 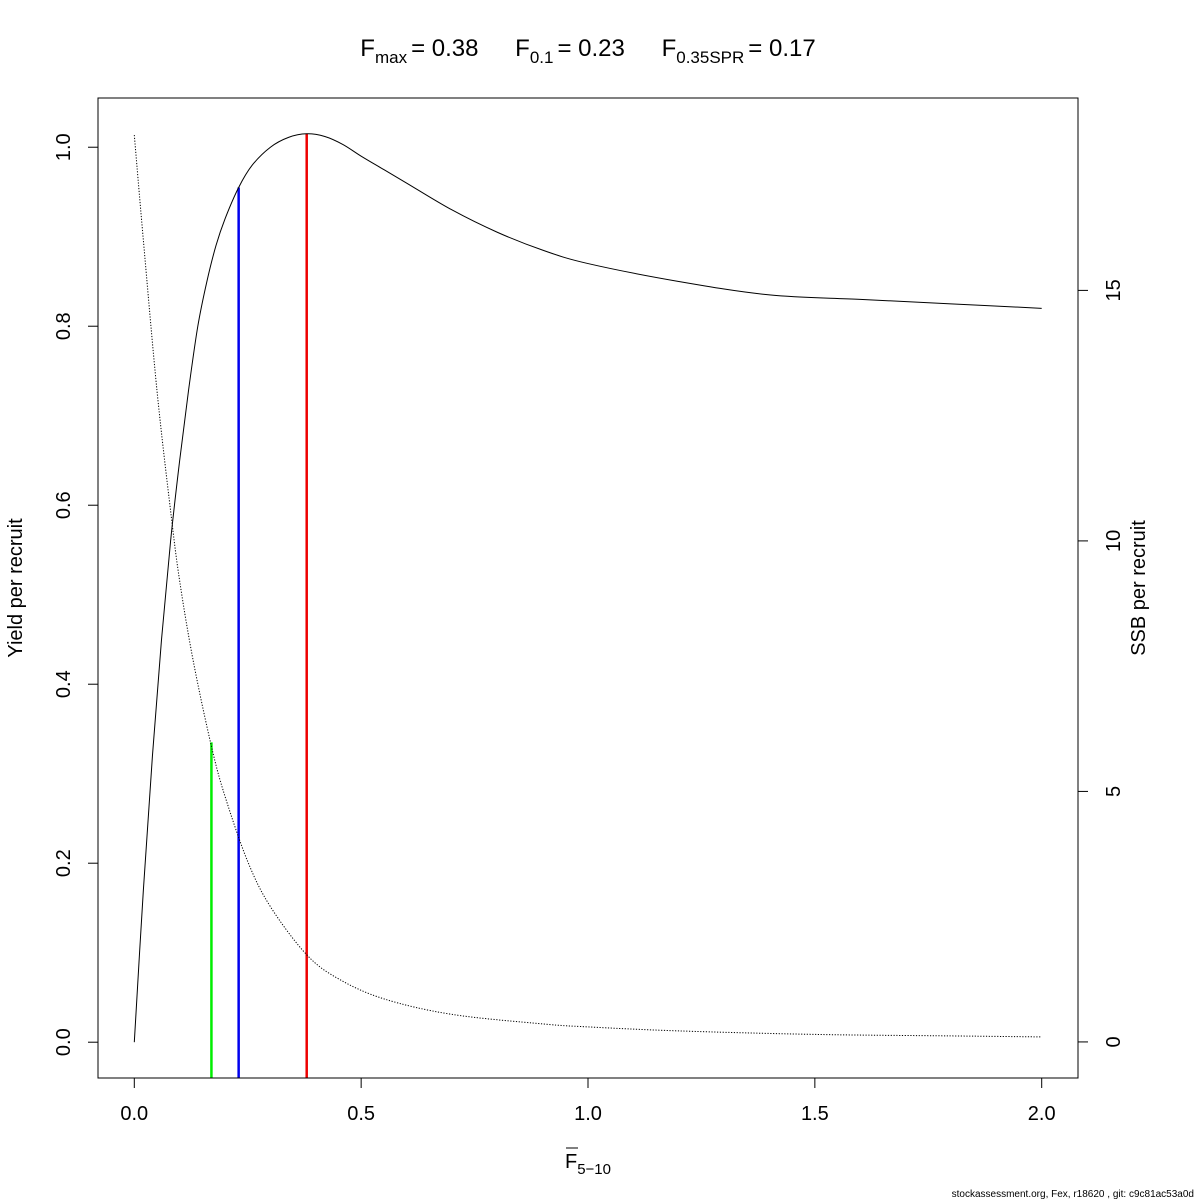 What do you see at coordinates (64, 326) in the screenshot?
I see `y-left-tick-label: 0.8` at bounding box center [64, 326].